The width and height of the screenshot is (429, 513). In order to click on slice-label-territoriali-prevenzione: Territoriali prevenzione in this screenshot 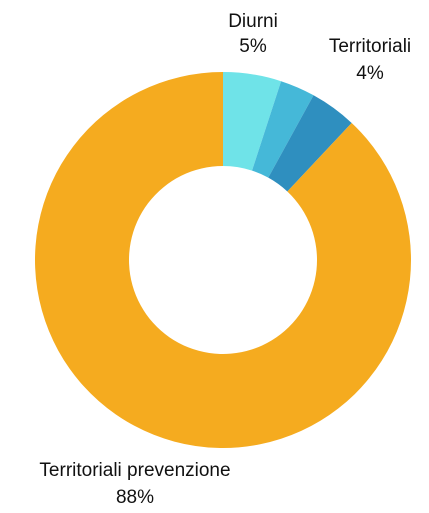, I will do `click(134, 470)`.